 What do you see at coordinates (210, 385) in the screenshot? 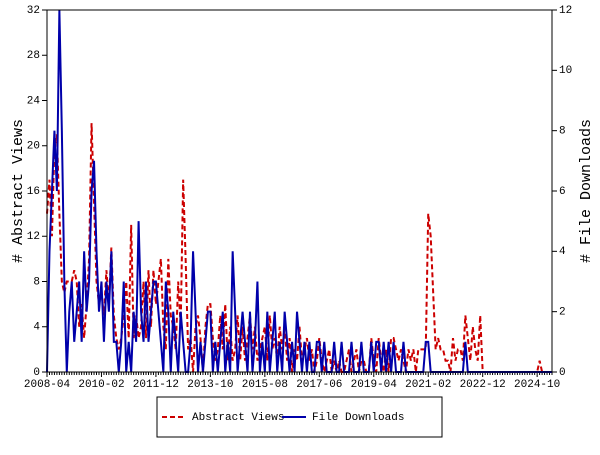
I see `x-tick-label: 2013-10` at bounding box center [210, 385].